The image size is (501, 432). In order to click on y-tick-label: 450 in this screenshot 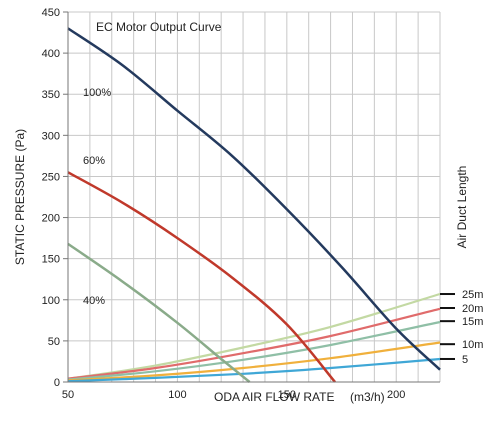, I will do `click(51, 13)`.